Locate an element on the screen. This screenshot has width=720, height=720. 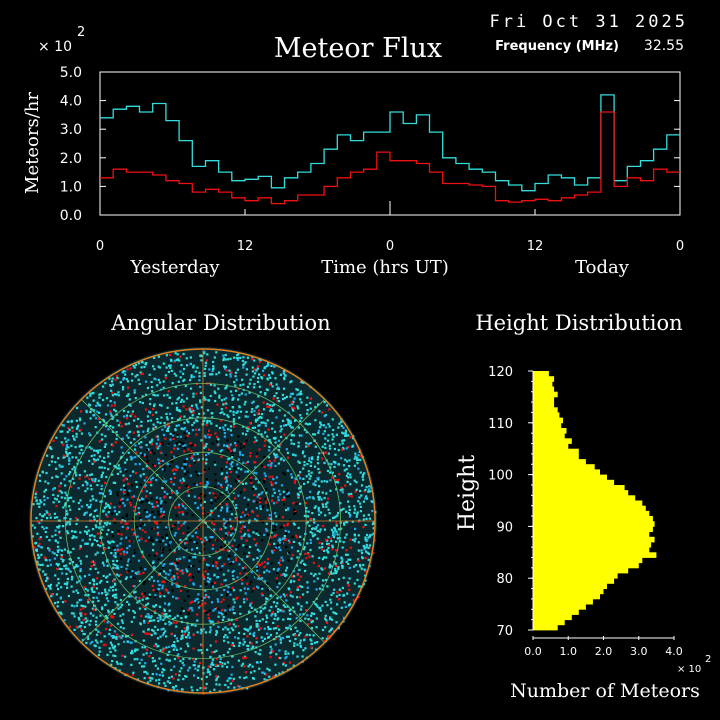
flux-y-tick-label: 1.0 is located at coordinates (71, 187).